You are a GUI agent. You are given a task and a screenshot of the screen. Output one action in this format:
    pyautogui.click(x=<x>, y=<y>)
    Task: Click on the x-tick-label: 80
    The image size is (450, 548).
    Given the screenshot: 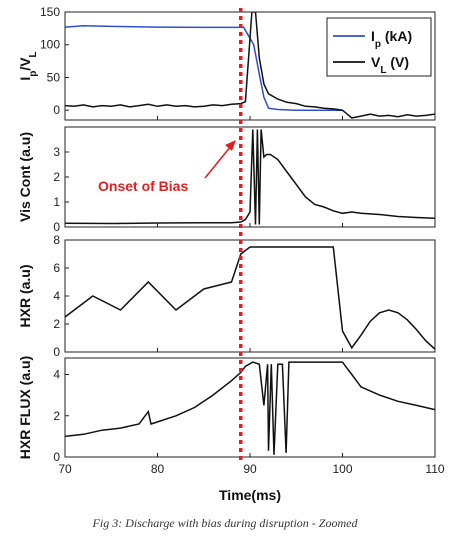 What is the action you would take?
    pyautogui.click(x=158, y=469)
    